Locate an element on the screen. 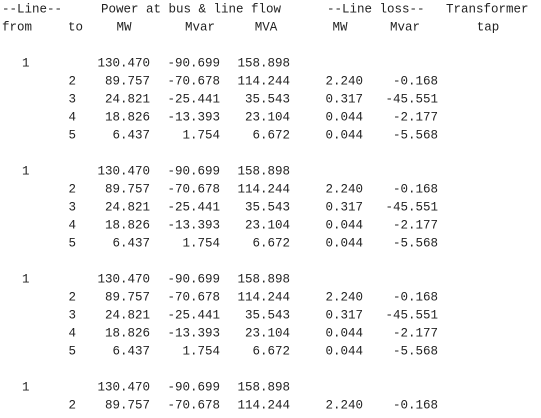  column-header: from is located at coordinates (17, 27).